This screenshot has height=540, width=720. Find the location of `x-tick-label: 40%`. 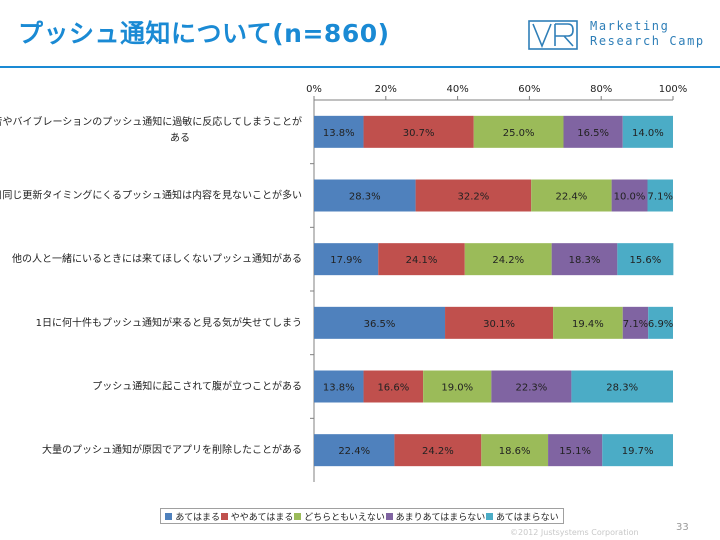

x-tick-label: 40% is located at coordinates (457, 89).